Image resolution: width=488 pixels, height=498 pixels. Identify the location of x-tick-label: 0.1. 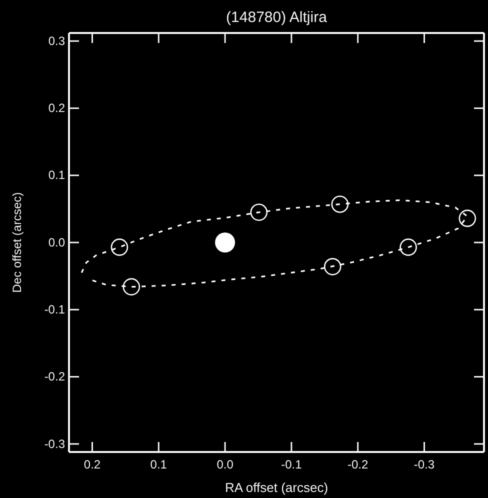
(159, 465).